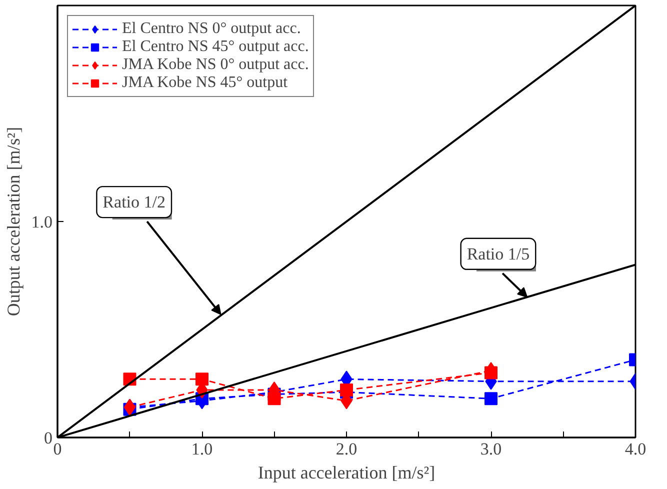 The height and width of the screenshot is (489, 667). I want to click on legend-label: JMA Kobe NS 45° output, so click(205, 83).